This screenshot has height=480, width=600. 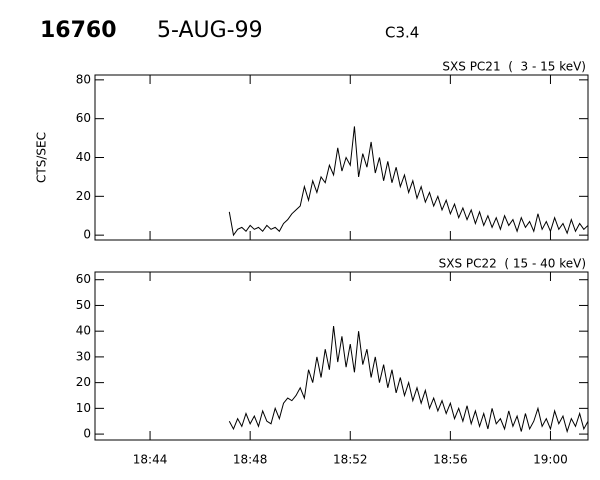 What do you see at coordinates (350, 460) in the screenshot?
I see `x-tick-label: 18:52` at bounding box center [350, 460].